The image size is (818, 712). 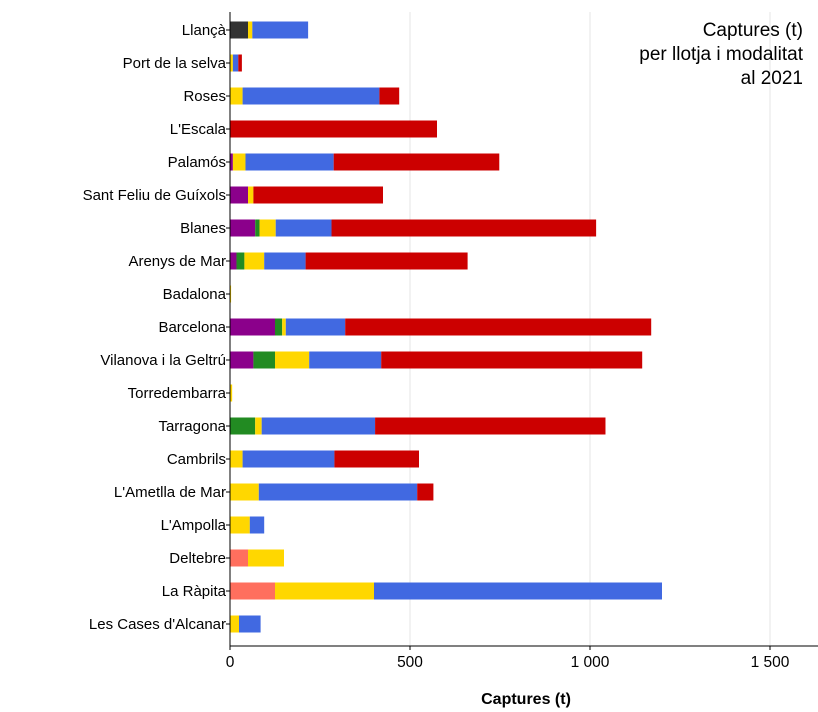 What do you see at coordinates (177, 261) in the screenshot?
I see `category-label: Arenys de Mar` at bounding box center [177, 261].